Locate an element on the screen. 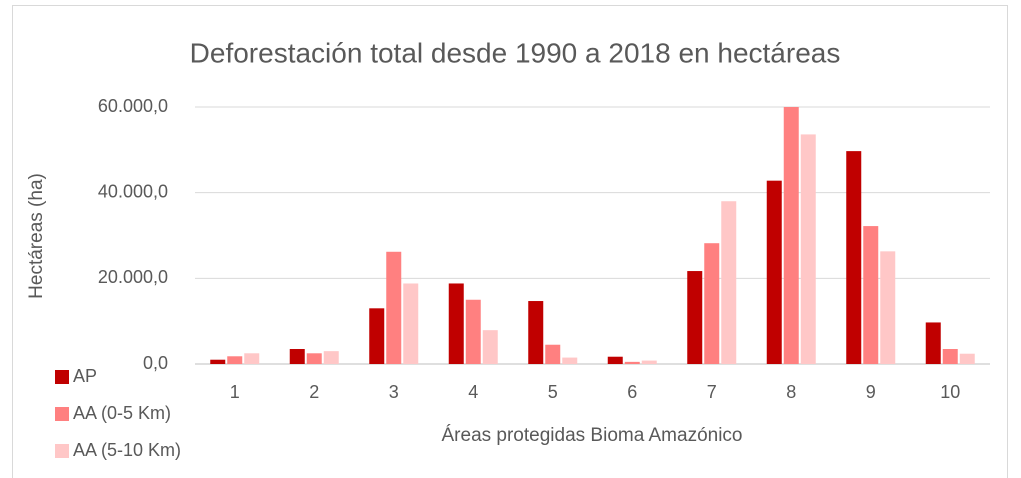 The width and height of the screenshot is (1021, 478). legend-label: AA (0-5 Km) is located at coordinates (122, 413).